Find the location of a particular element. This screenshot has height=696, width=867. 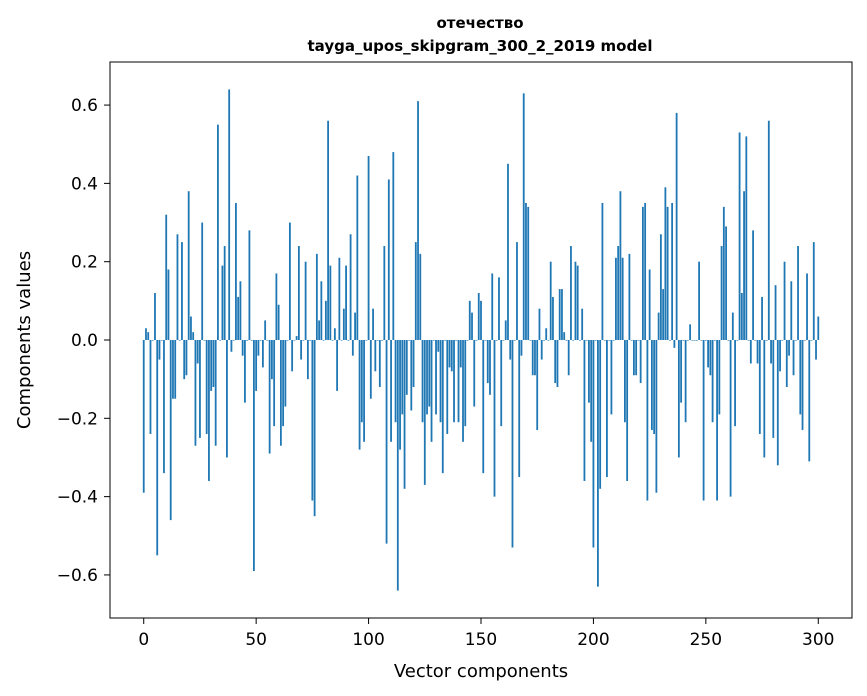

y-tick-label-2: −0.2 is located at coordinates (77, 419).